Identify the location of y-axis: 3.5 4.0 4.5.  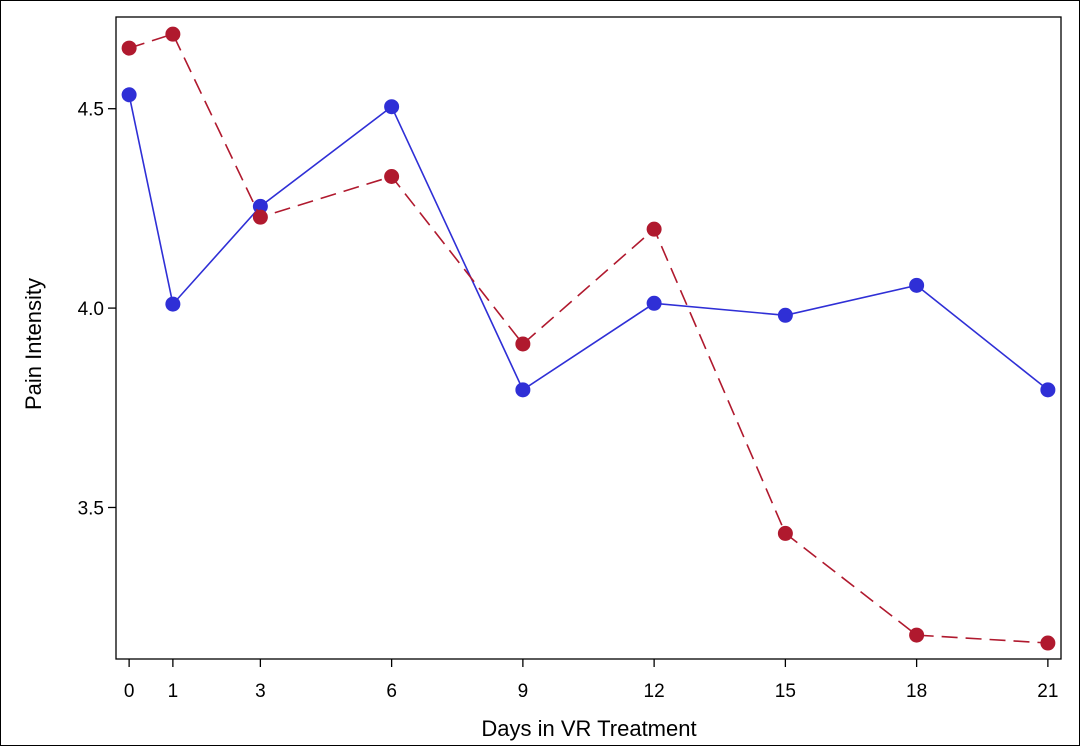
(97, 309).